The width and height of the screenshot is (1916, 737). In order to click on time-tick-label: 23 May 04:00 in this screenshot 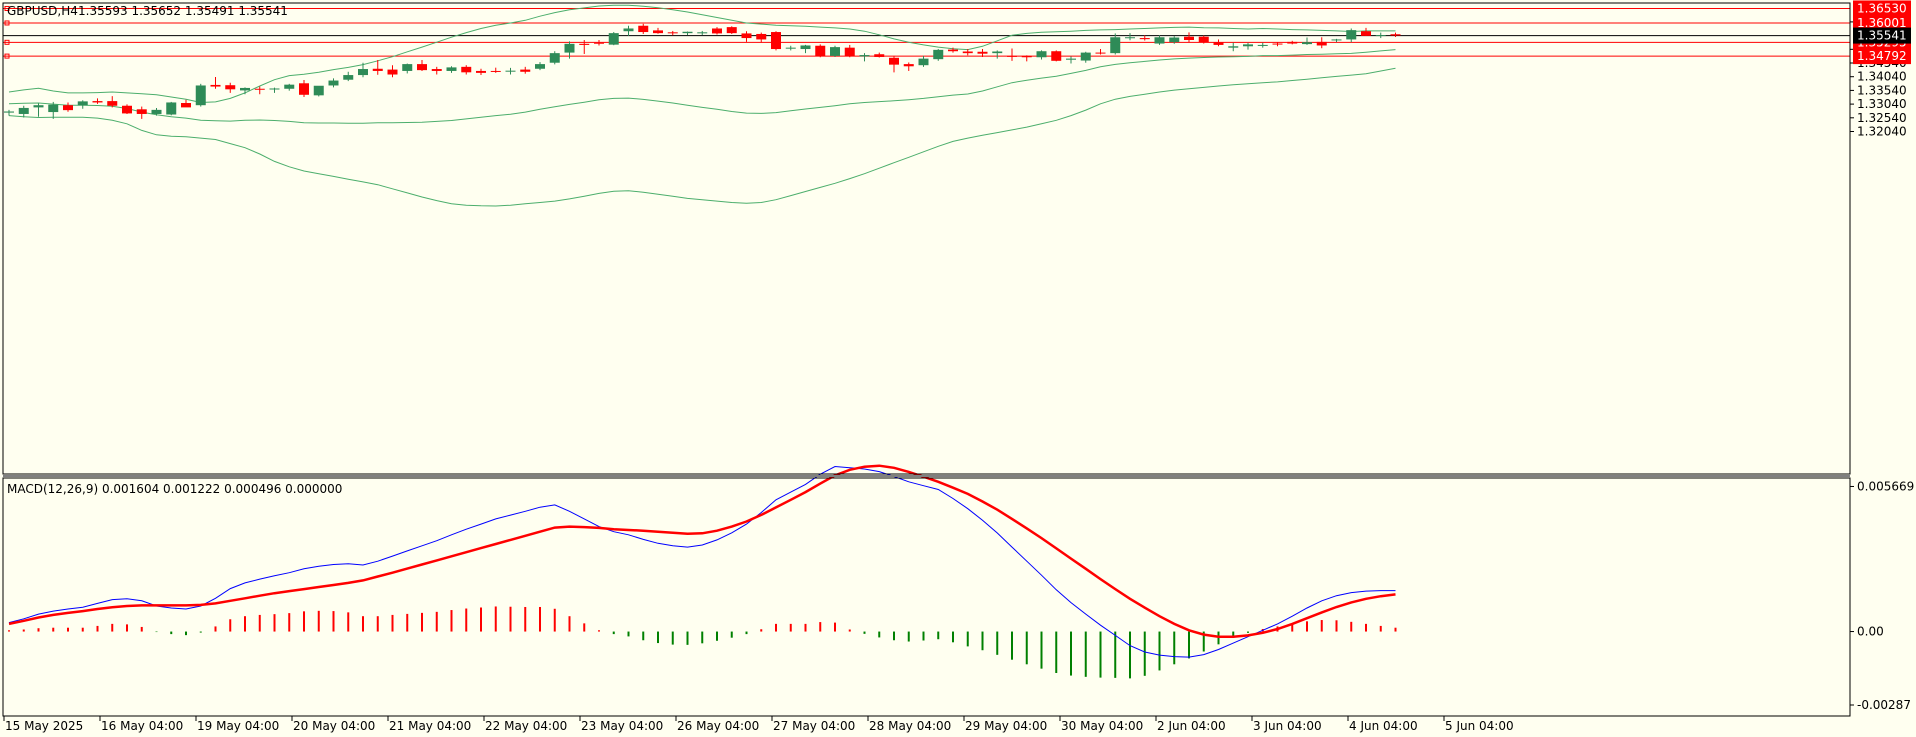, I will do `click(622, 726)`.